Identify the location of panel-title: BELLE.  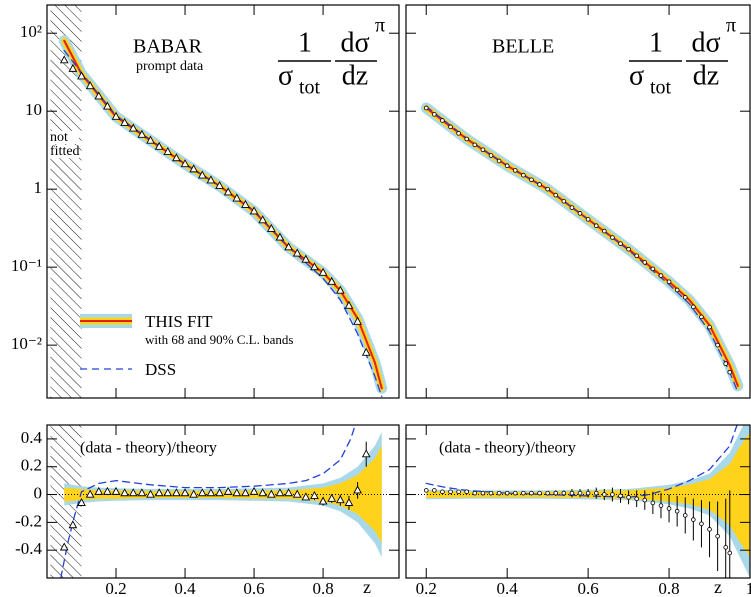
(523, 47).